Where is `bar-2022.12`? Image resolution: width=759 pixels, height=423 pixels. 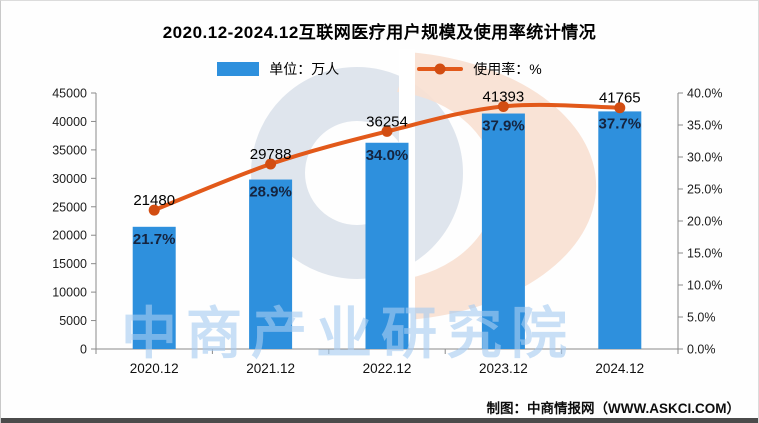
bar-2022.12 is located at coordinates (387, 245).